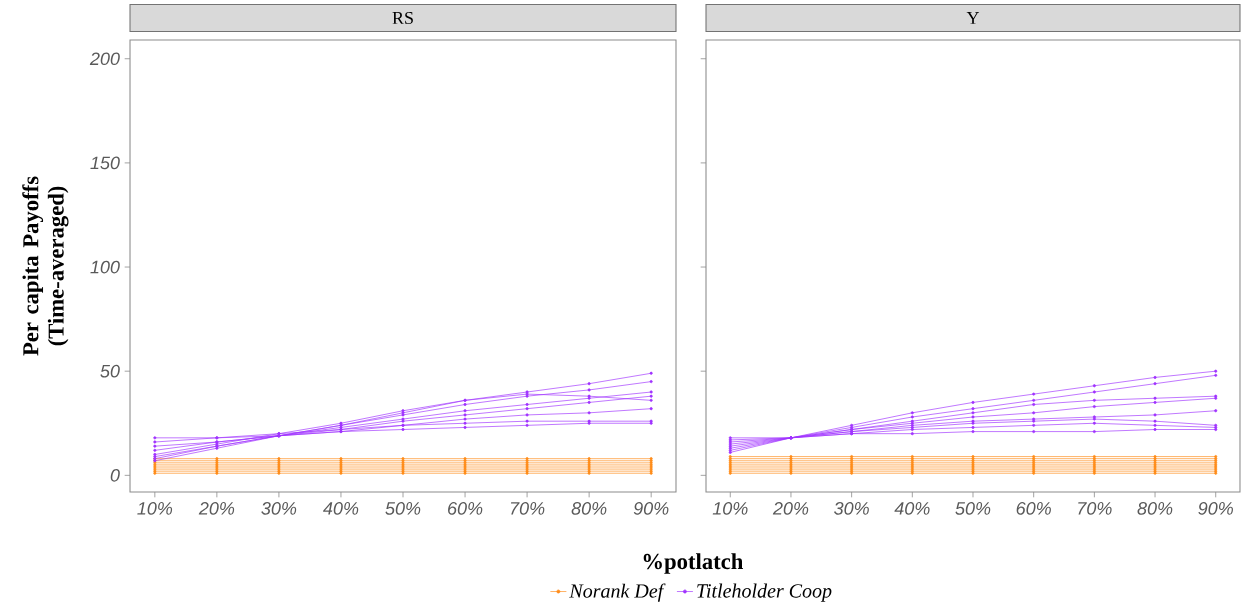 The image size is (1243, 607). Describe the element at coordinates (104, 59) in the screenshot. I see `y-tick-label: 200` at that location.